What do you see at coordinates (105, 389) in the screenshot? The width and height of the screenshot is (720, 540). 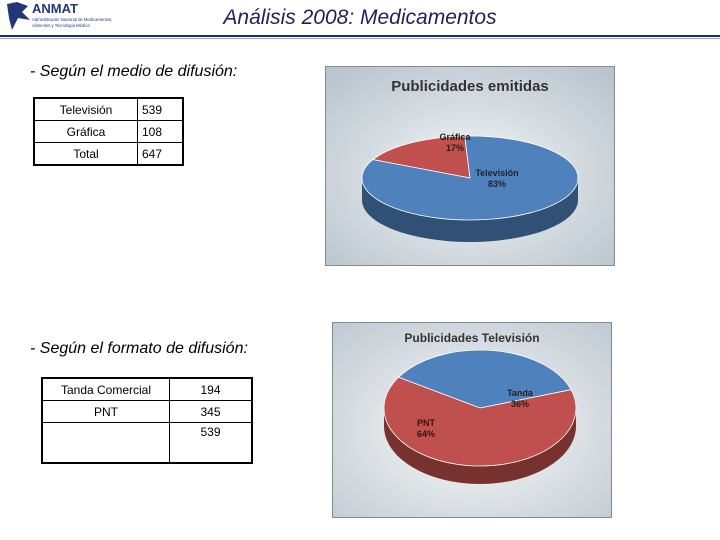 I see `table-cell-label: Tanda Comercial` at bounding box center [105, 389].